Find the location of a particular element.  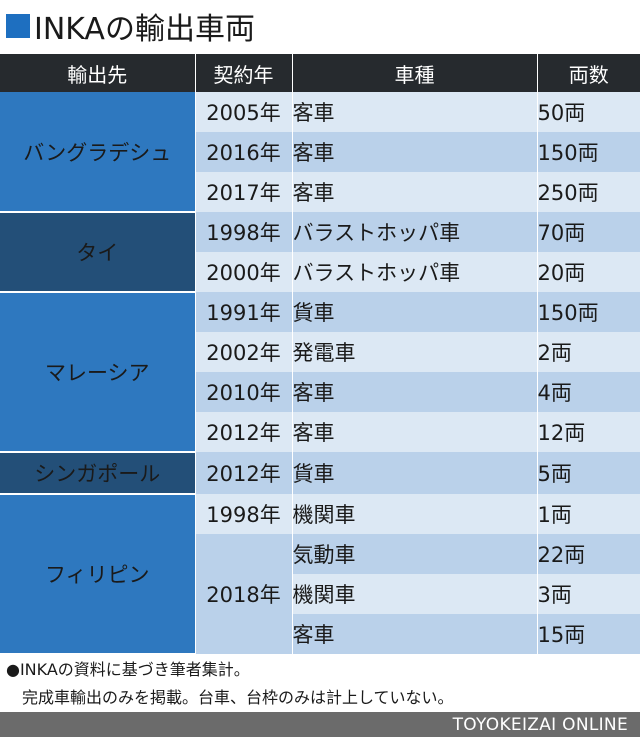

column-header-contract-year: 契約年 is located at coordinates (244, 73).